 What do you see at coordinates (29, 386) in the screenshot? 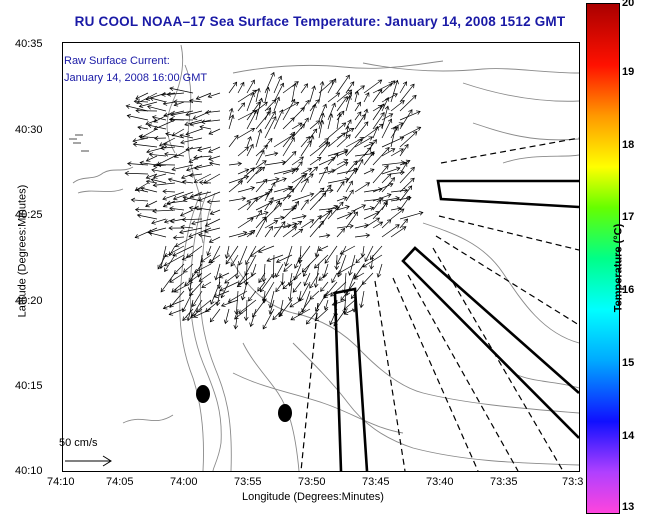
I see `y-tick-label: 40:15` at bounding box center [29, 386].